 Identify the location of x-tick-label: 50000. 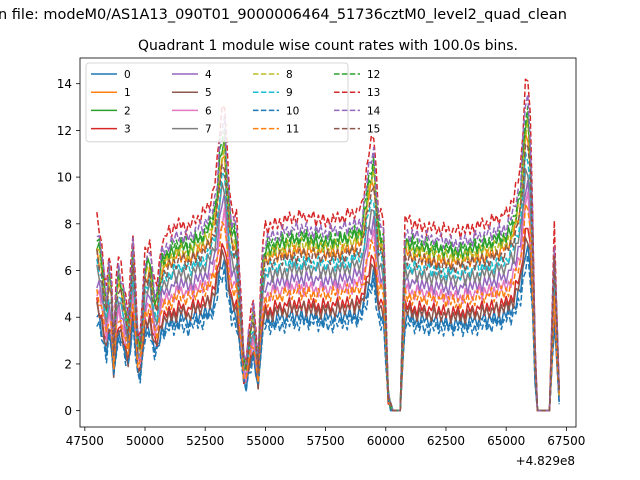
(145, 441).